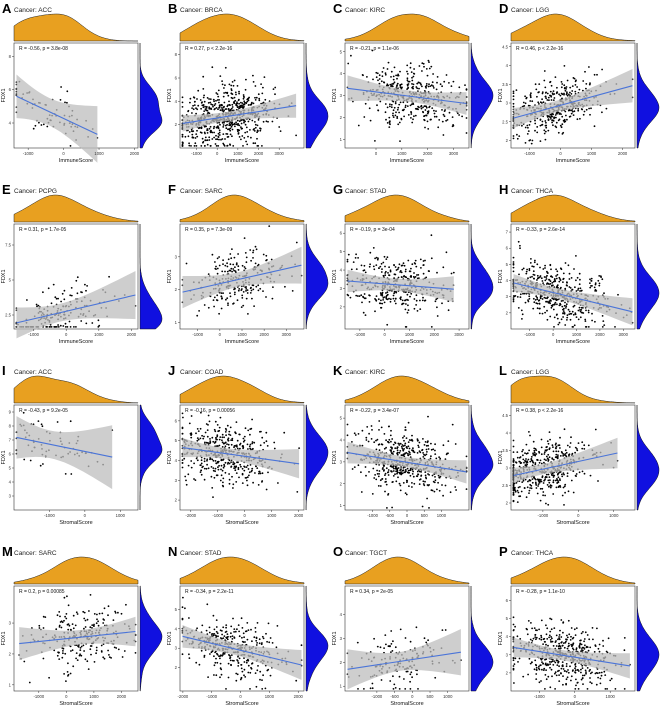 This screenshot has height=724, width=662. Describe the element at coordinates (407, 95) in the screenshot. I see `confidence-band` at that location.